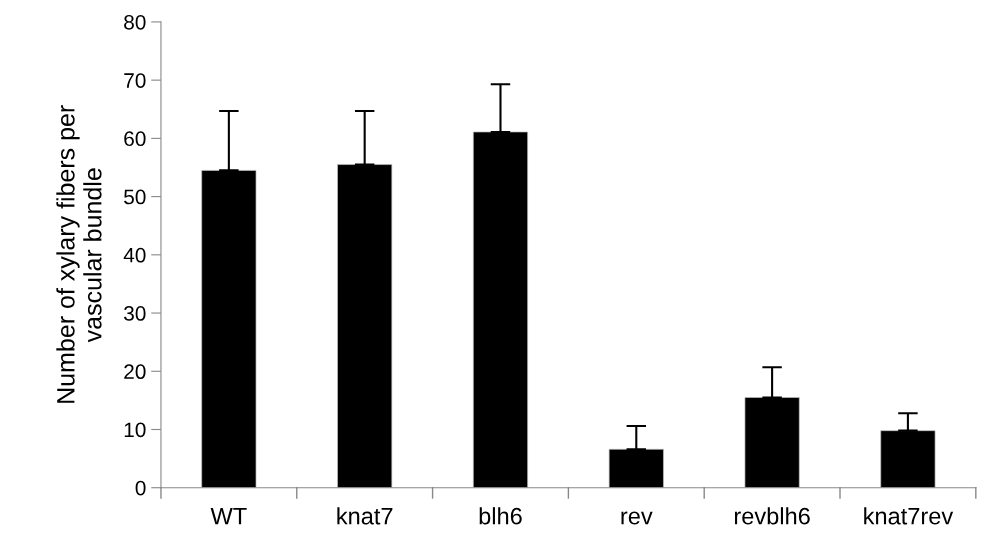  Describe the element at coordinates (500, 516) in the screenshot. I see `x-tick-label: blh6` at that location.